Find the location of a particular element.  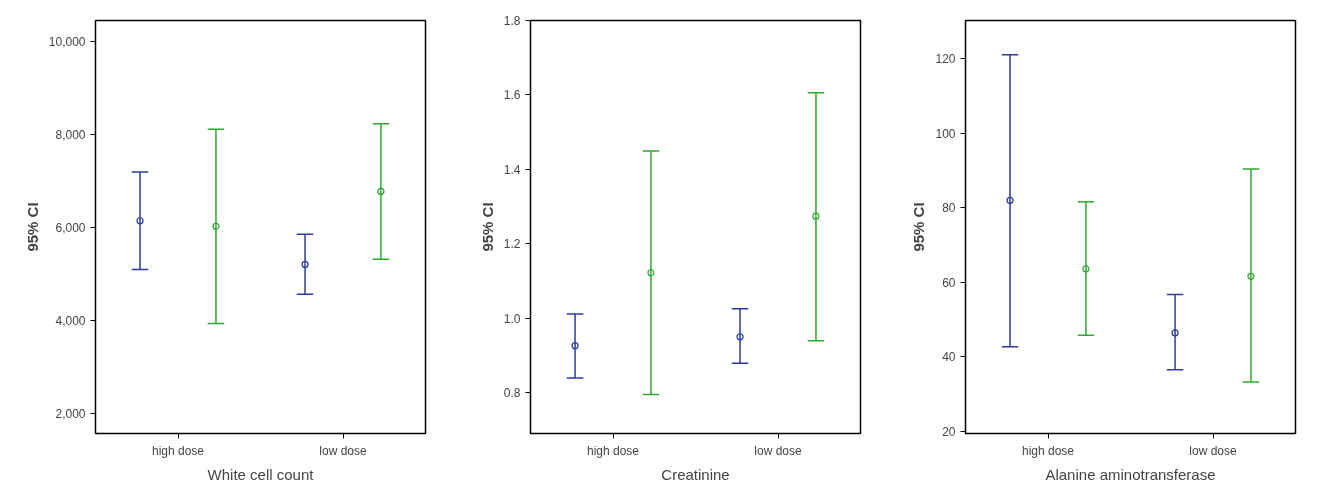

y-tick-label: 6,000 is located at coordinates (70, 227).